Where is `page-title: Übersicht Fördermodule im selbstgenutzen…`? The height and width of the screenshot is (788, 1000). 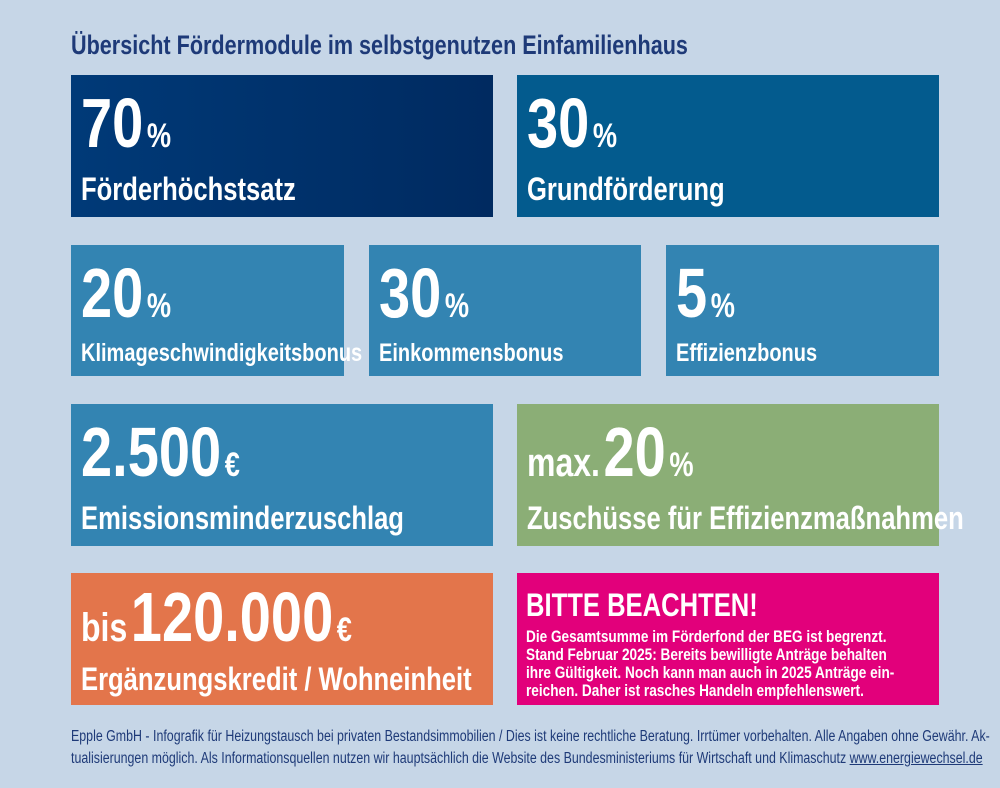 page-title: Übersicht Fördermodule im selbstgenutzen… is located at coordinates (379, 45).